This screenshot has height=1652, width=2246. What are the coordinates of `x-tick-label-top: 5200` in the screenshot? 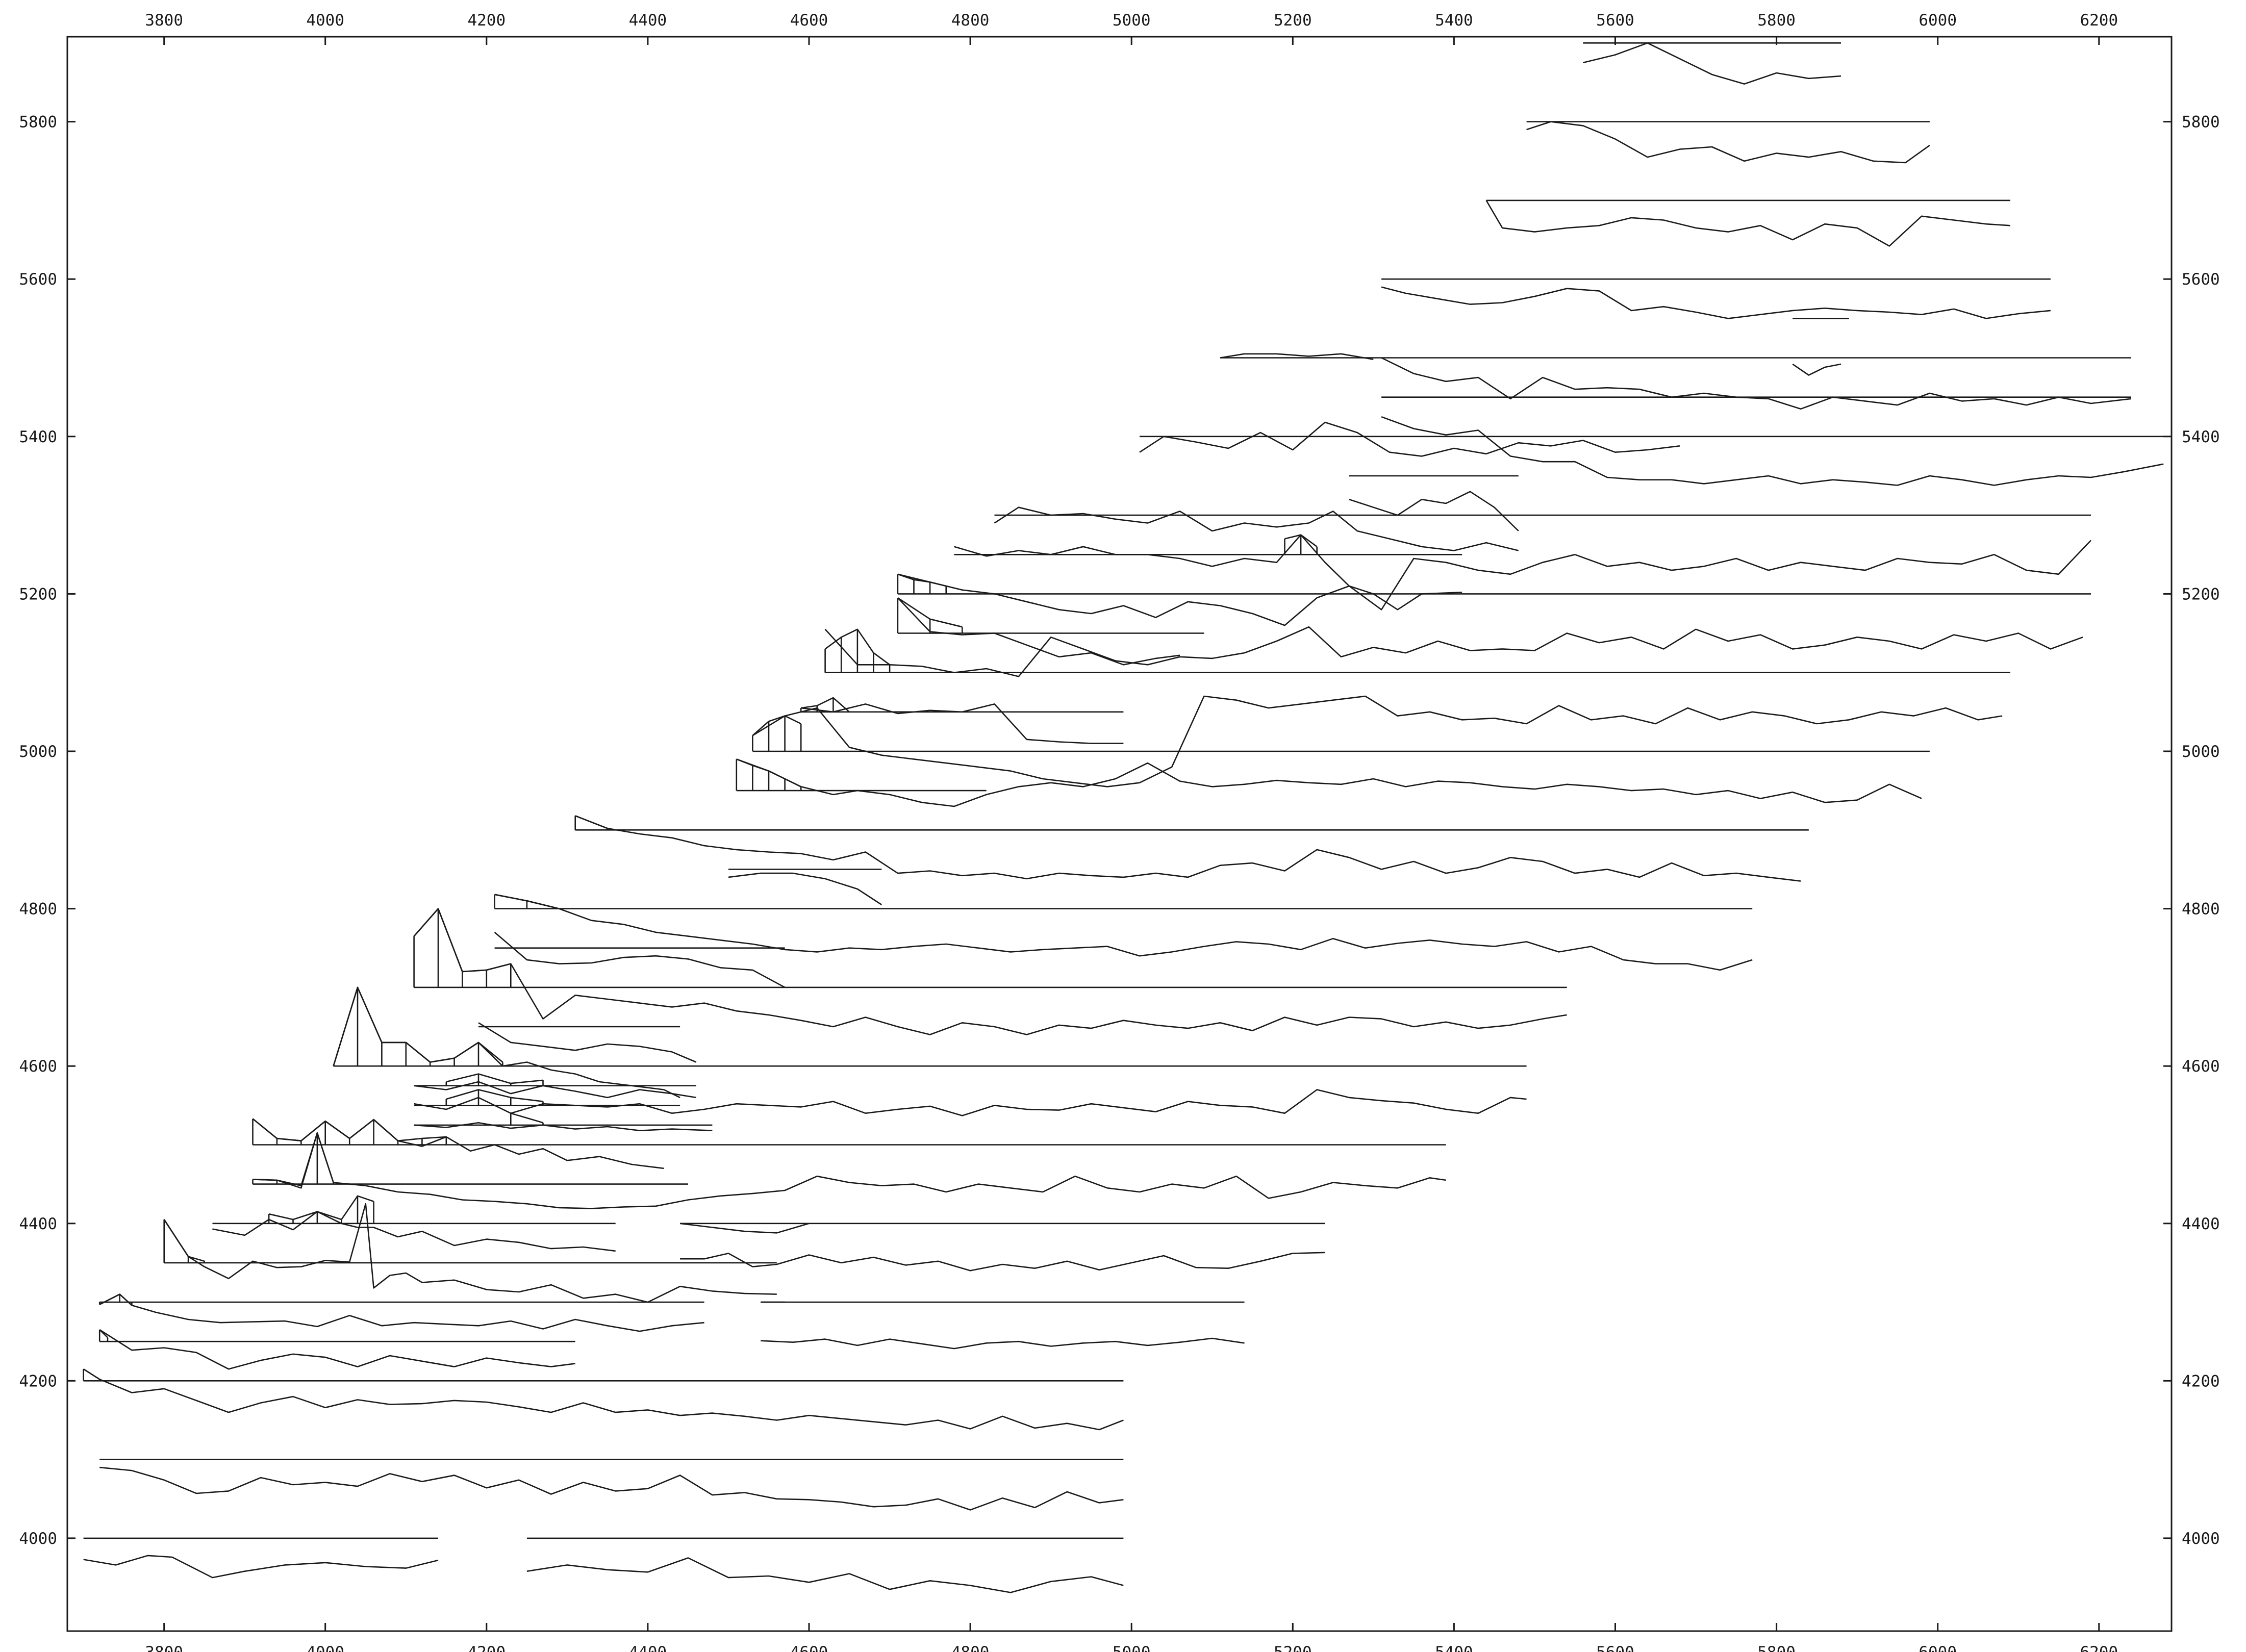 It's located at (1293, 20).